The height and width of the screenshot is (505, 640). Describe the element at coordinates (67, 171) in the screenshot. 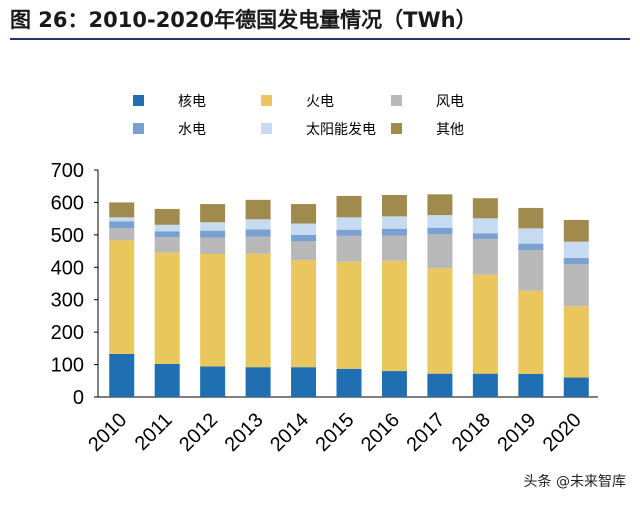

I see `y-tick-label: 700` at that location.